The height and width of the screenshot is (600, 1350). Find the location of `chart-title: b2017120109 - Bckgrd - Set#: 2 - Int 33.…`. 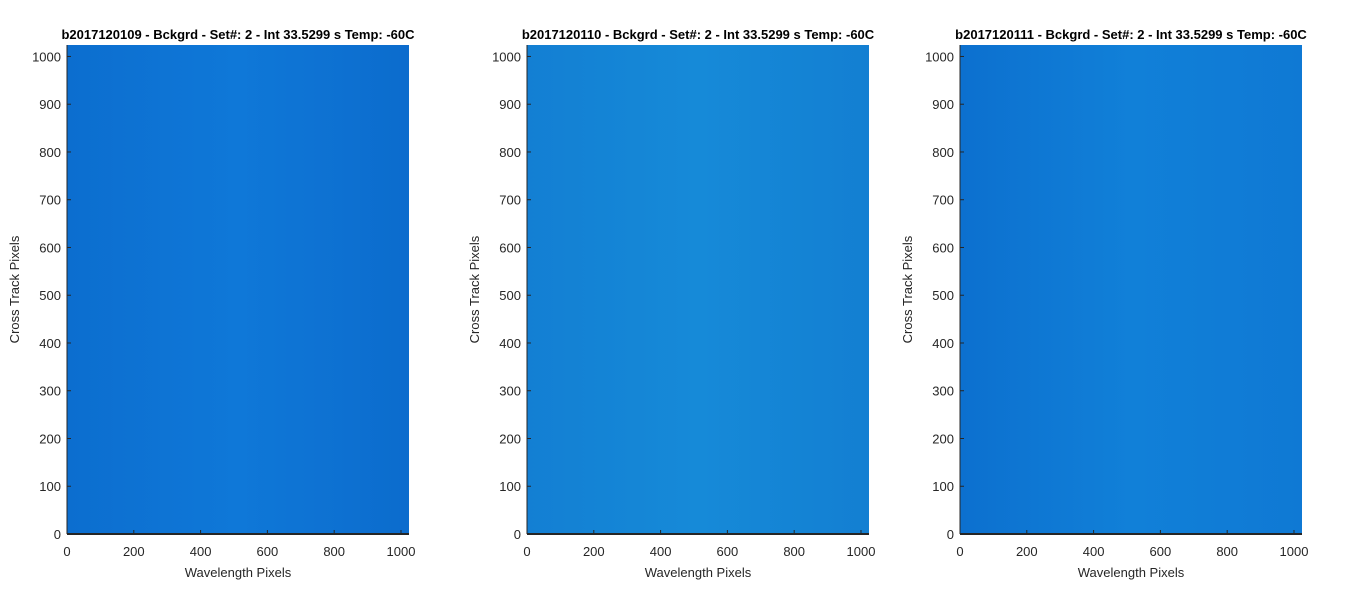

chart-title: b2017120109 - Bckgrd - Set#: 2 - Int 33.… is located at coordinates (238, 34).